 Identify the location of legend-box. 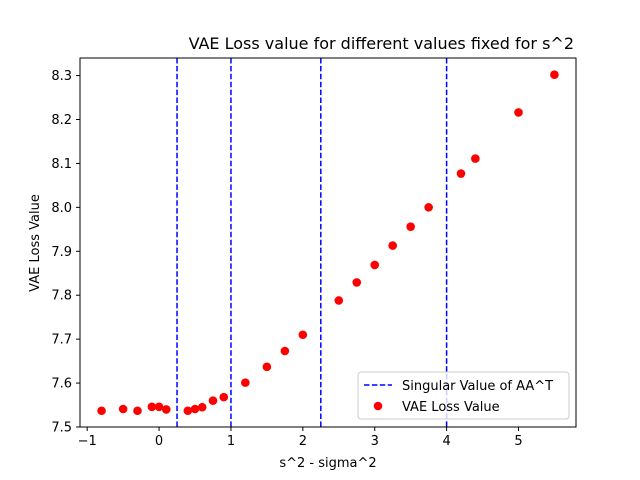
(463, 395).